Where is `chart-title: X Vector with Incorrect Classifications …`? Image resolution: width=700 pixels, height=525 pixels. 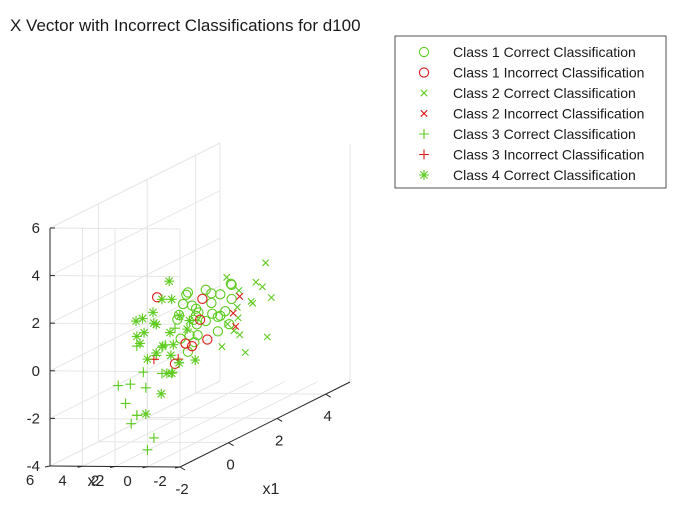
chart-title: X Vector with Incorrect Classifications … is located at coordinates (185, 25).